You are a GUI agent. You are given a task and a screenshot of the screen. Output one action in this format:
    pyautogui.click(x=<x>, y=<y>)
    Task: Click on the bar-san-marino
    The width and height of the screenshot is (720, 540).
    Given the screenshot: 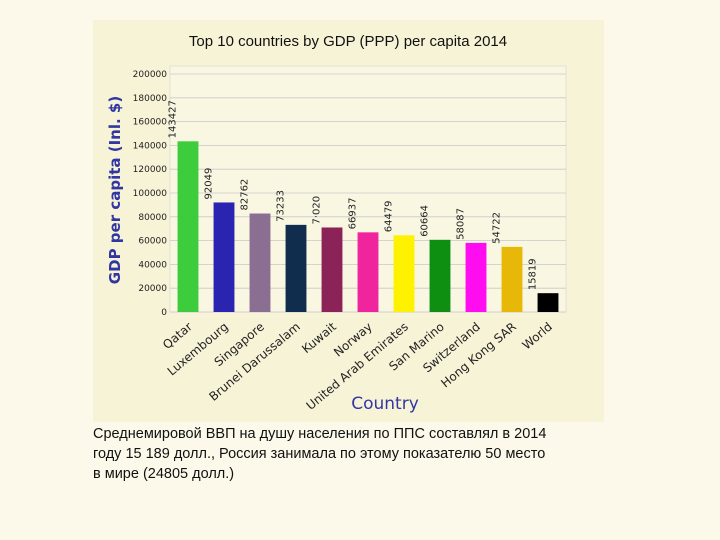 What is the action you would take?
    pyautogui.click(x=440, y=275)
    